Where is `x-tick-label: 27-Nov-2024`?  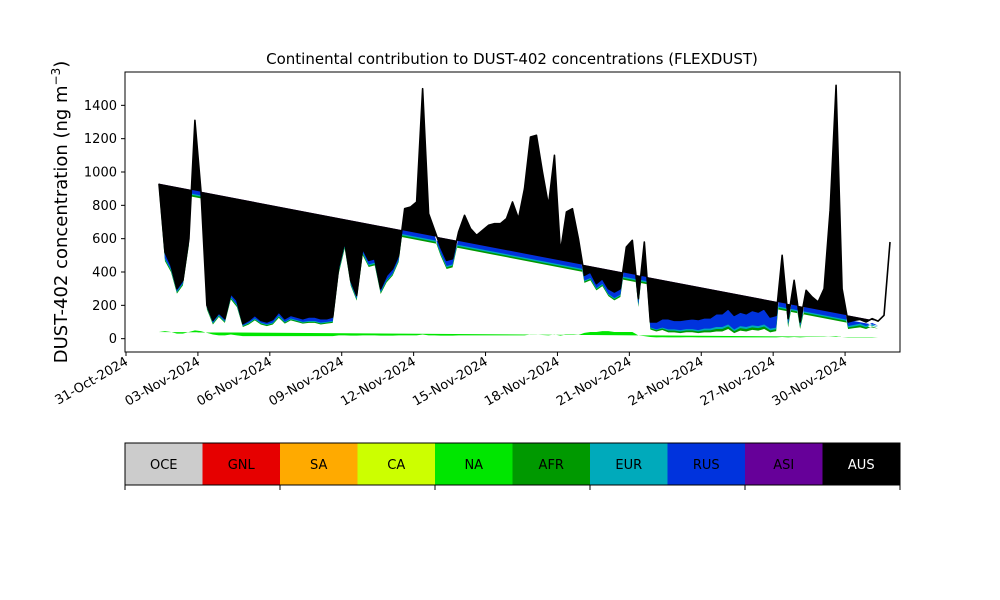
x-tick-label: 27-Nov-2024 is located at coordinates (738, 381).